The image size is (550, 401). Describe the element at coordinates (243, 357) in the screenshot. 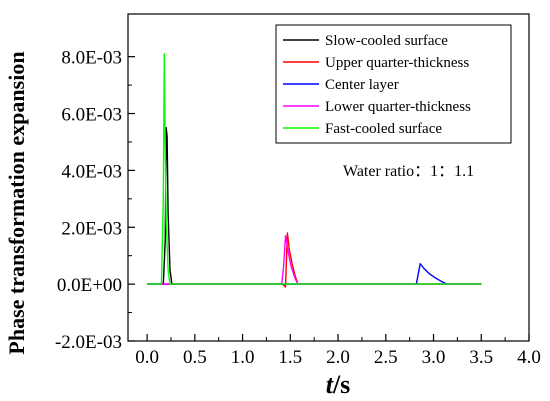

I see `x-tick-label: 1.0` at that location.